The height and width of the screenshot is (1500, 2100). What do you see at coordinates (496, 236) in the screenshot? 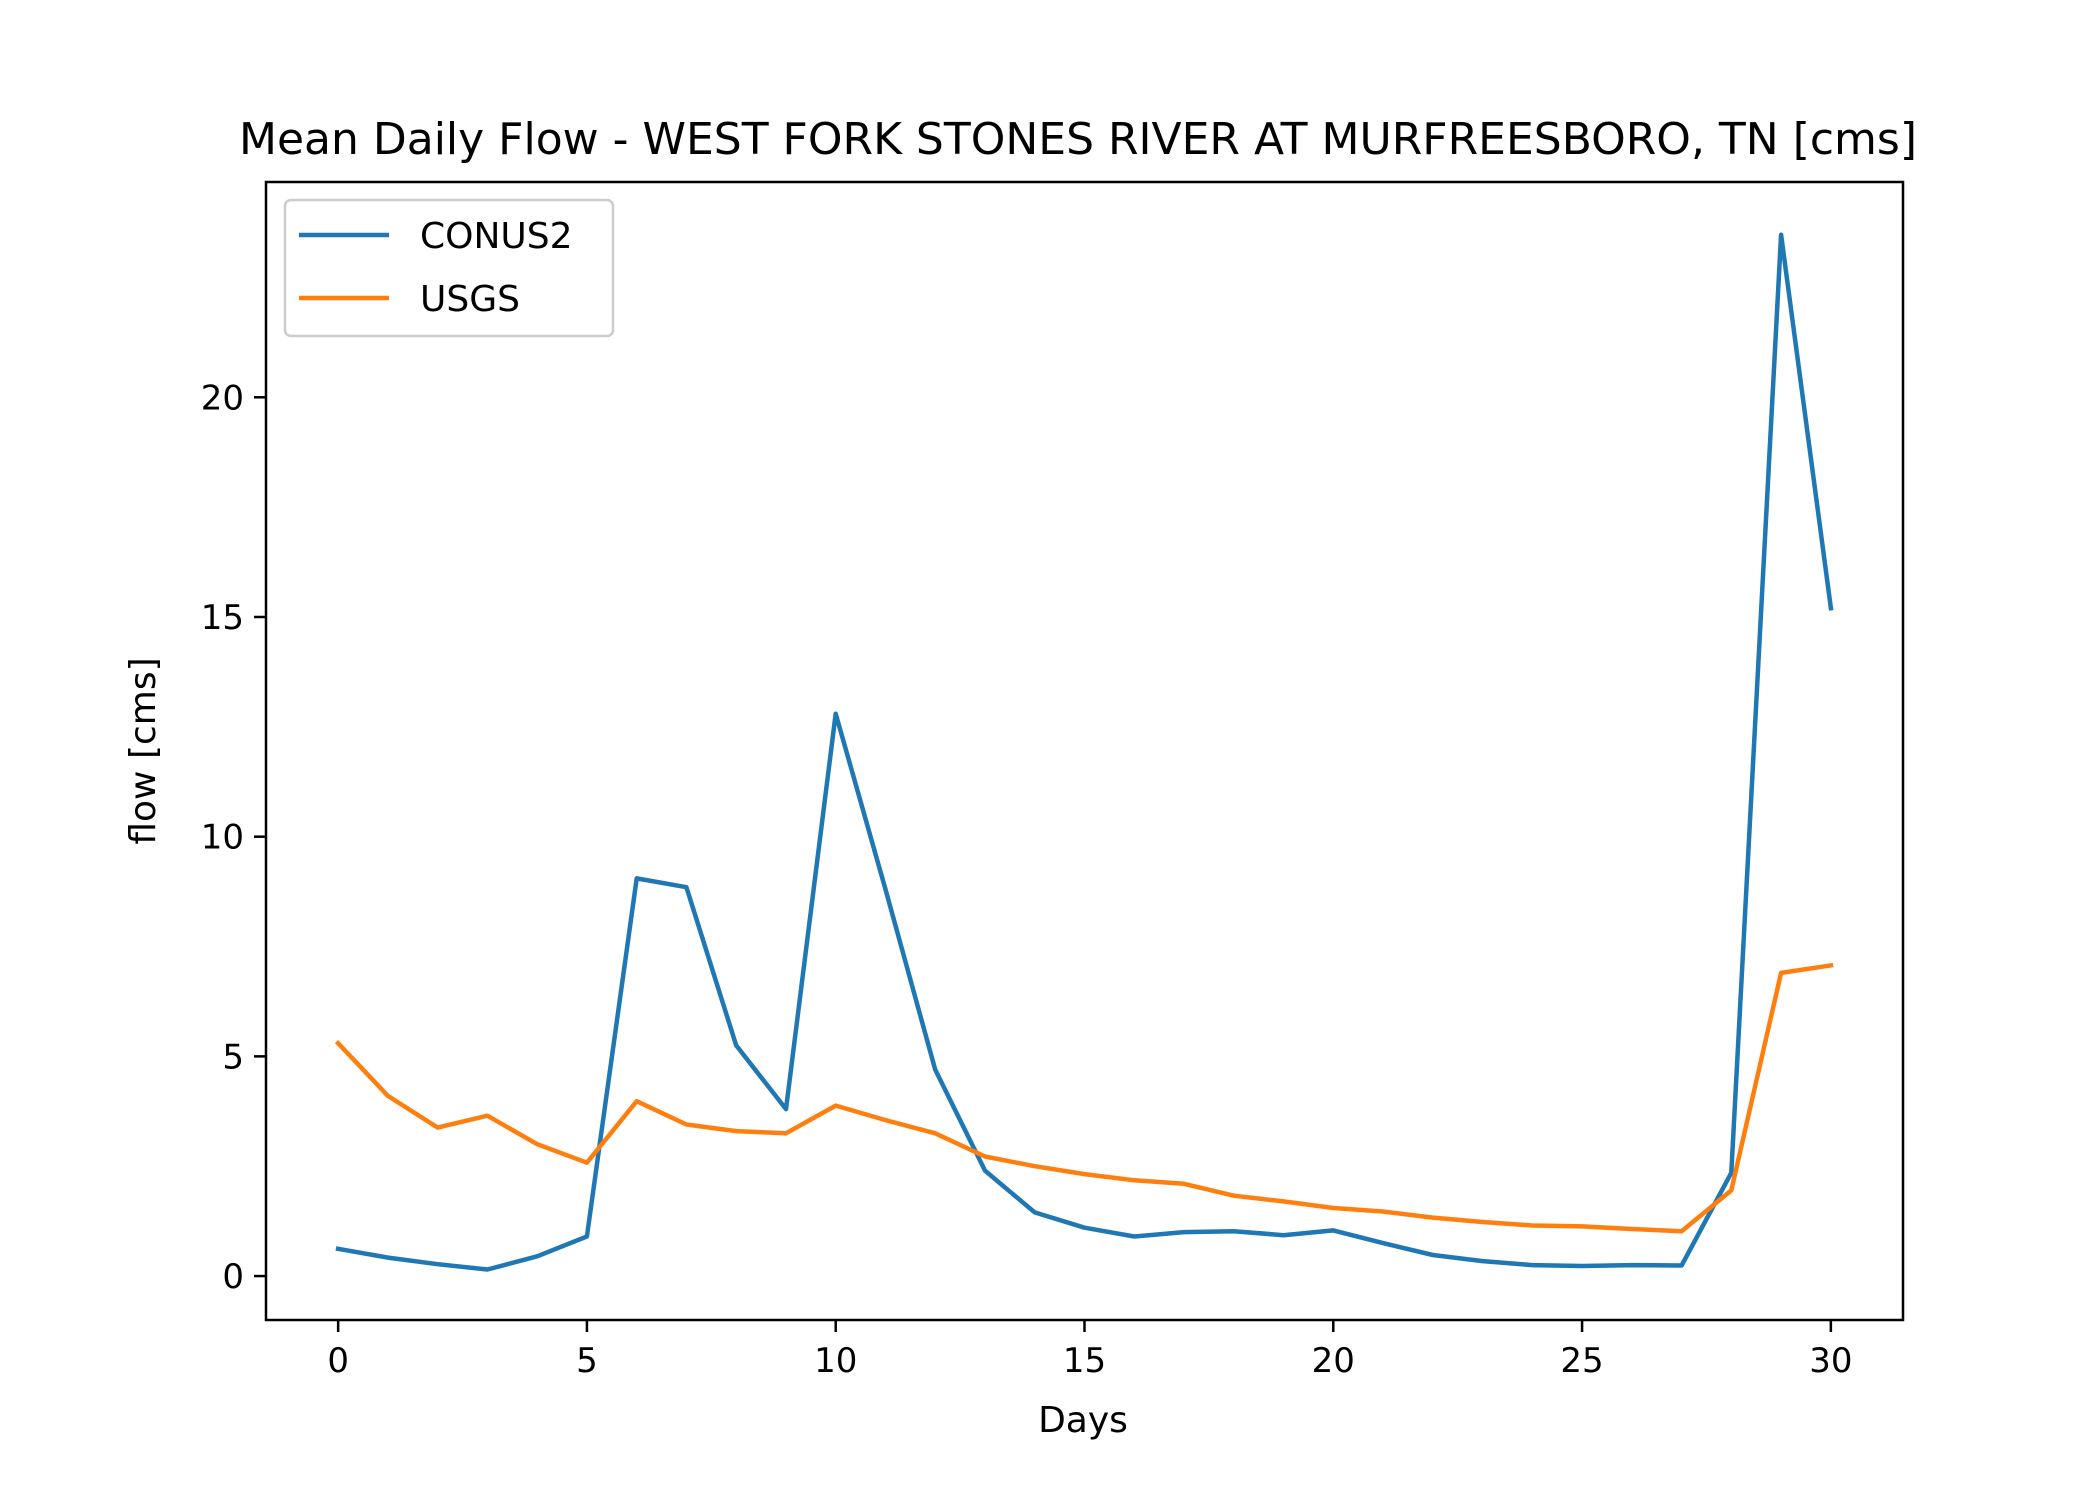
I see `legend-label-conus2: CONUS2` at bounding box center [496, 236].